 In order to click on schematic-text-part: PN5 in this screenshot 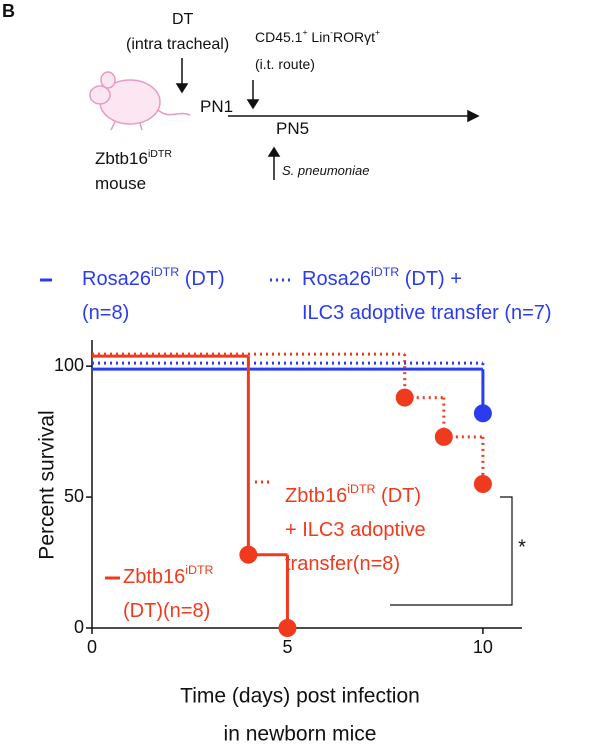, I will do `click(292, 128)`.